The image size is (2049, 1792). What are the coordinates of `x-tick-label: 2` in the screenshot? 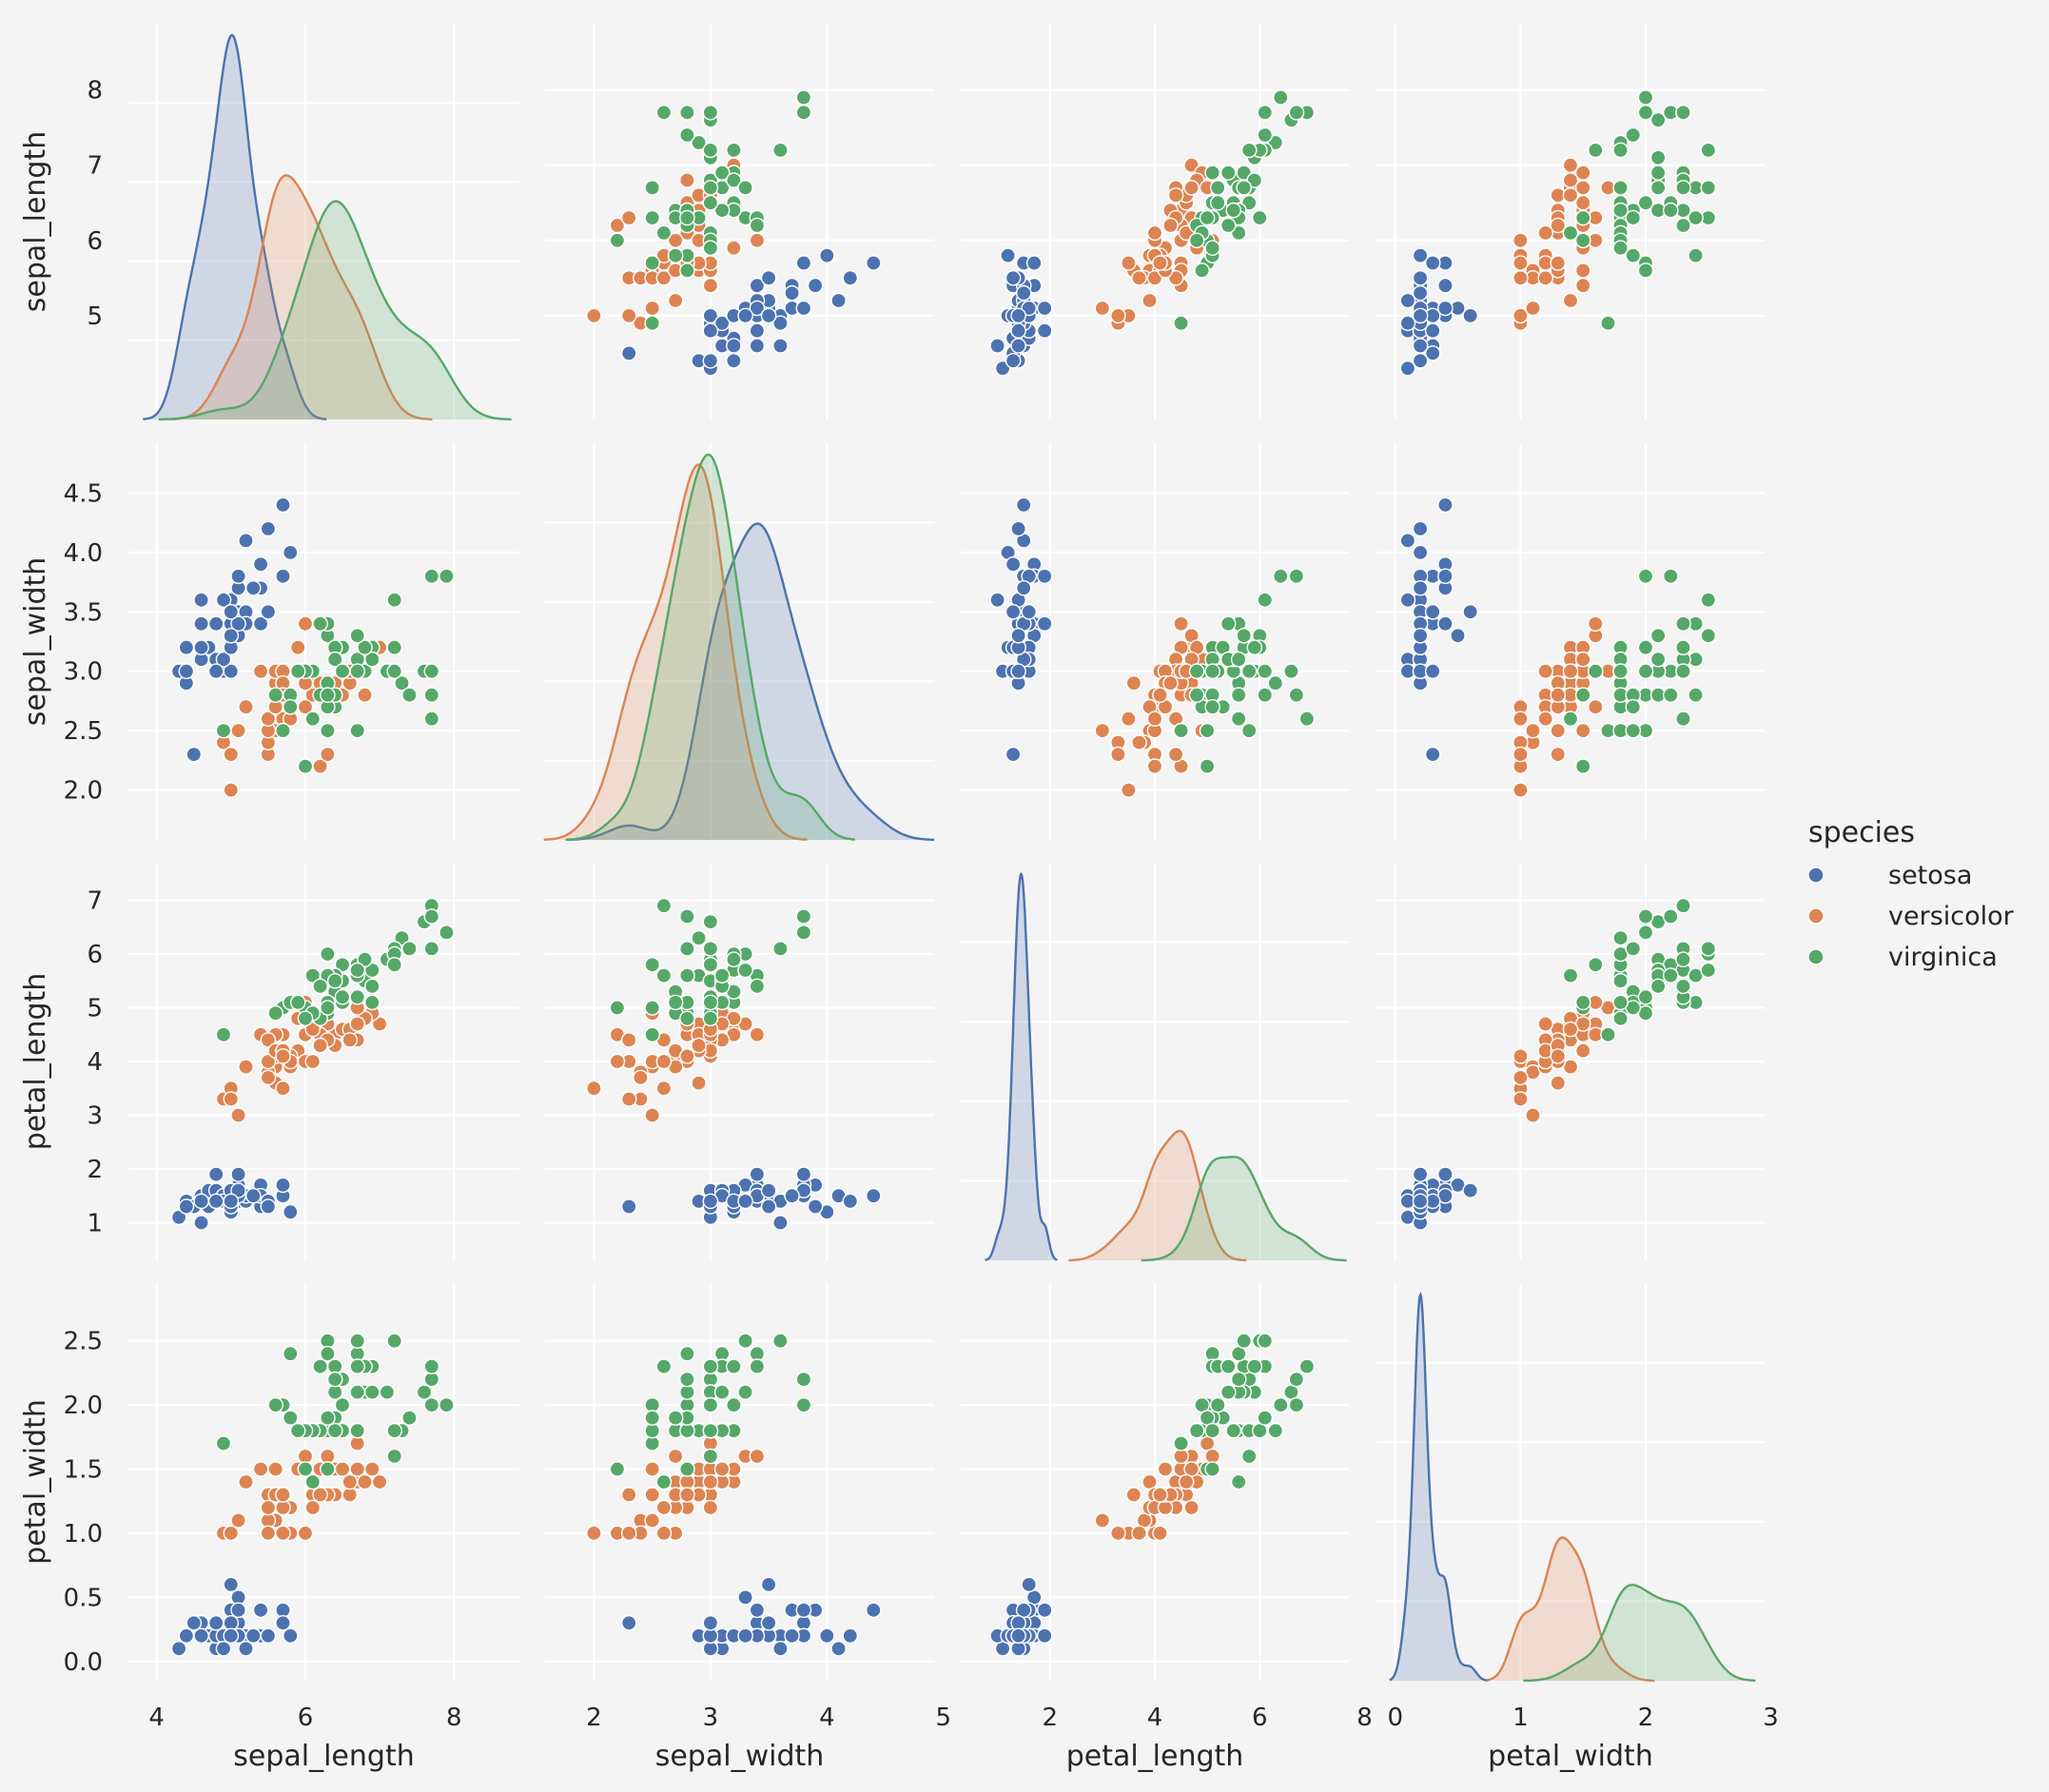 It's located at (1646, 1718).